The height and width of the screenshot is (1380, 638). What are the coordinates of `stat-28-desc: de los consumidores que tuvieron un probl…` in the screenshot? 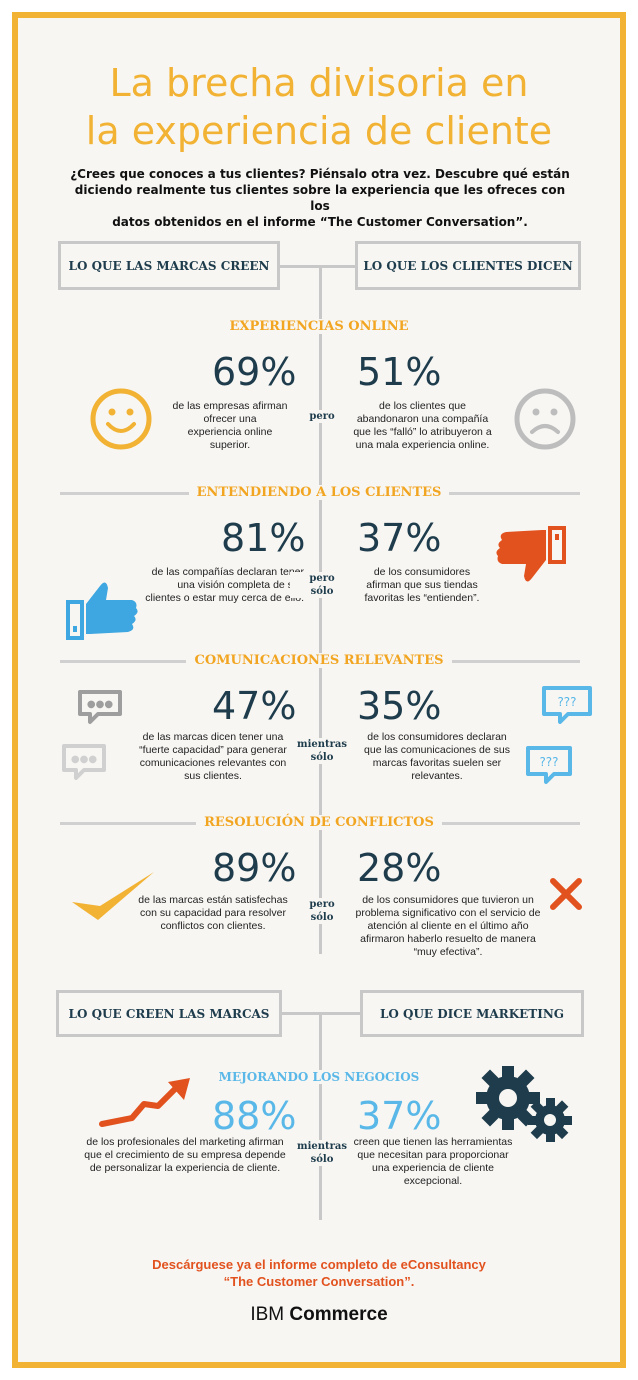 It's located at (448, 926).